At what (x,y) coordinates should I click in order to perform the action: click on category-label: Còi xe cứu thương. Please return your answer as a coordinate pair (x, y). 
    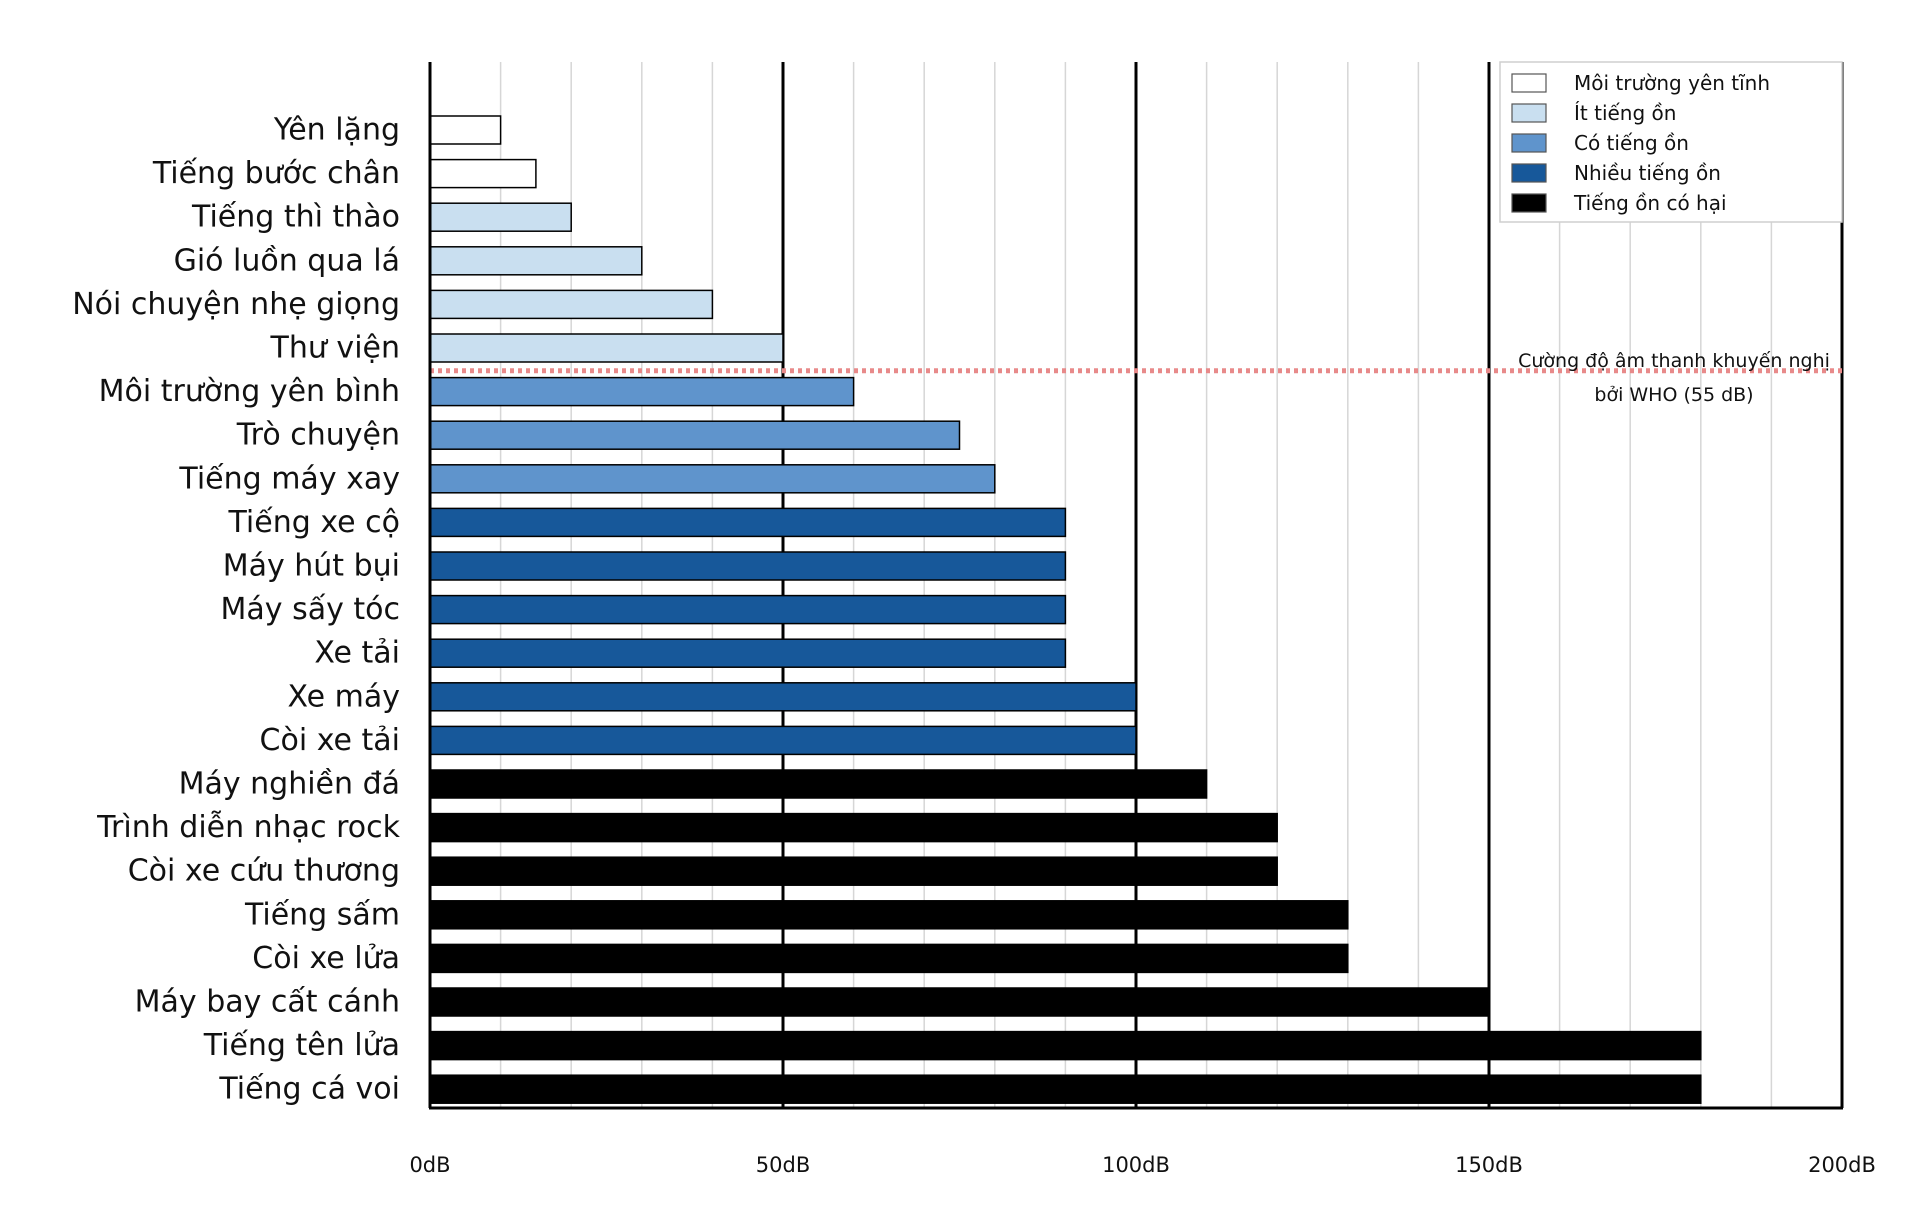
    Looking at the image, I should click on (264, 871).